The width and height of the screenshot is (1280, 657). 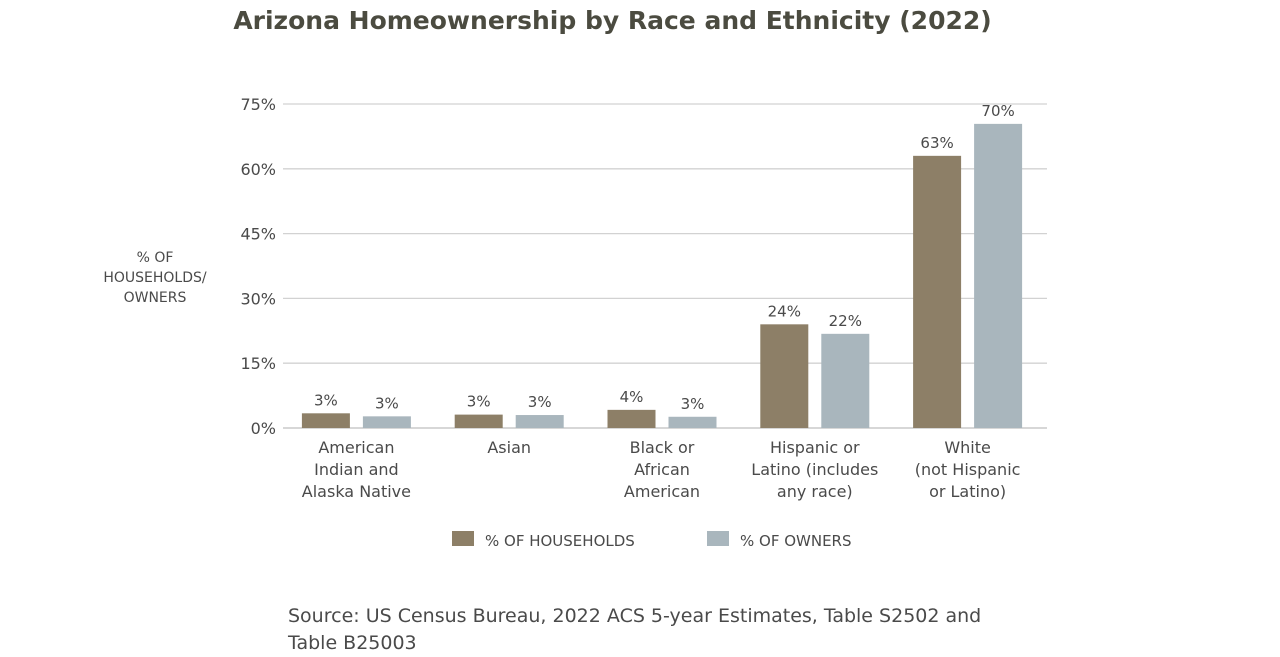 What do you see at coordinates (258, 104) in the screenshot?
I see `y-tick-label: 75%` at bounding box center [258, 104].